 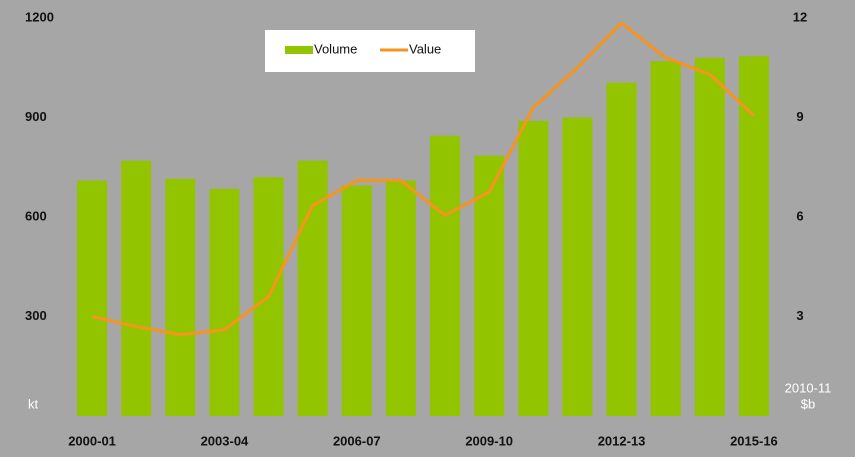 What do you see at coordinates (357, 440) in the screenshot?
I see `x-tick-label: 2006-07` at bounding box center [357, 440].